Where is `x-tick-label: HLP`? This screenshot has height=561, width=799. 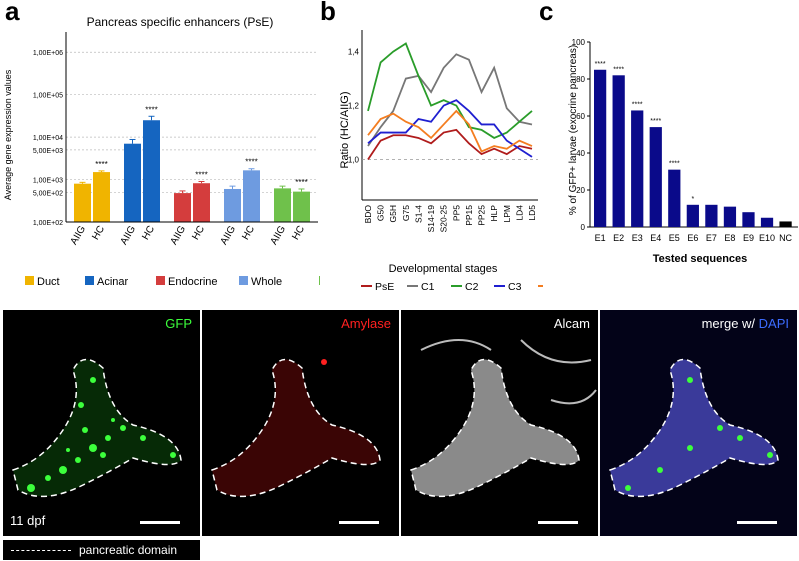 x-tick-label: HLP is located at coordinates (494, 213).